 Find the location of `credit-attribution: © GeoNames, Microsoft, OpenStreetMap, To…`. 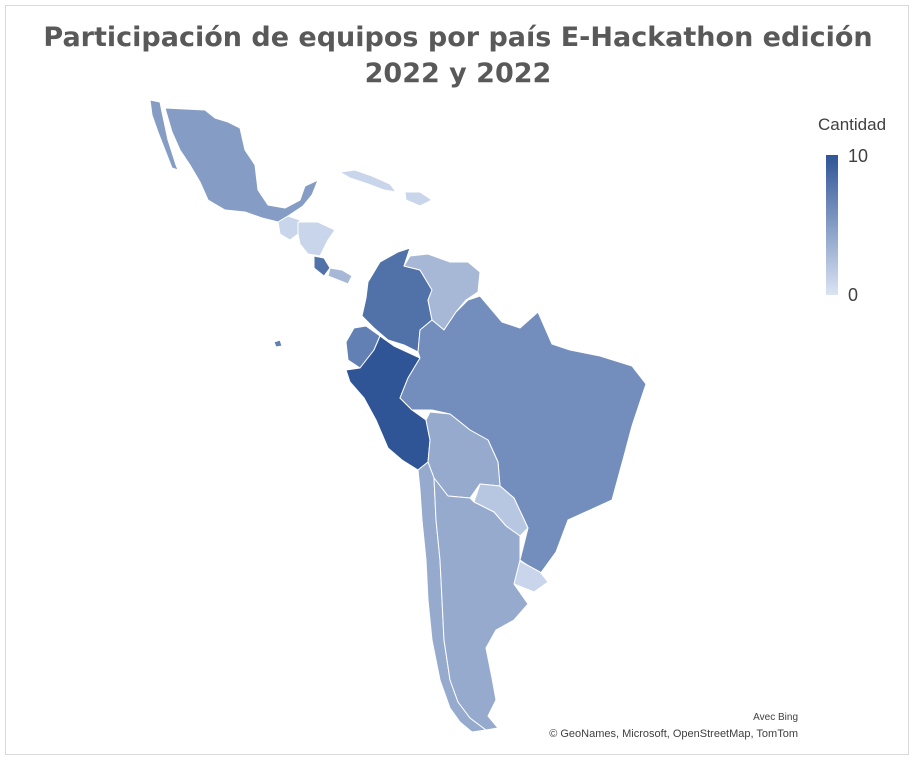

credit-attribution: © GeoNames, Microsoft, OpenStreetMap, To… is located at coordinates (673, 734).